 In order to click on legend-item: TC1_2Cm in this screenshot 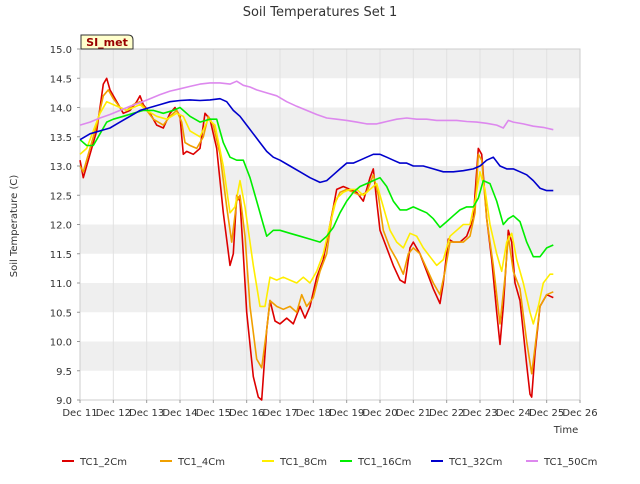, I will do `click(94, 462)`.